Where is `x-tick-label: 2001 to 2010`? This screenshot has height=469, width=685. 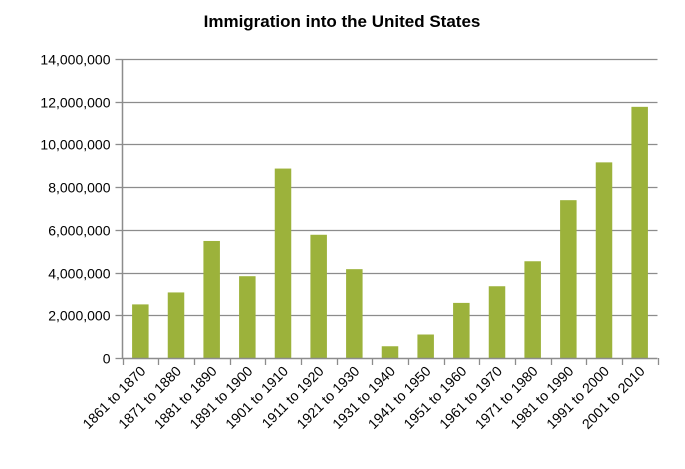 x-tick-label: 2001 to 2010 is located at coordinates (613, 397).